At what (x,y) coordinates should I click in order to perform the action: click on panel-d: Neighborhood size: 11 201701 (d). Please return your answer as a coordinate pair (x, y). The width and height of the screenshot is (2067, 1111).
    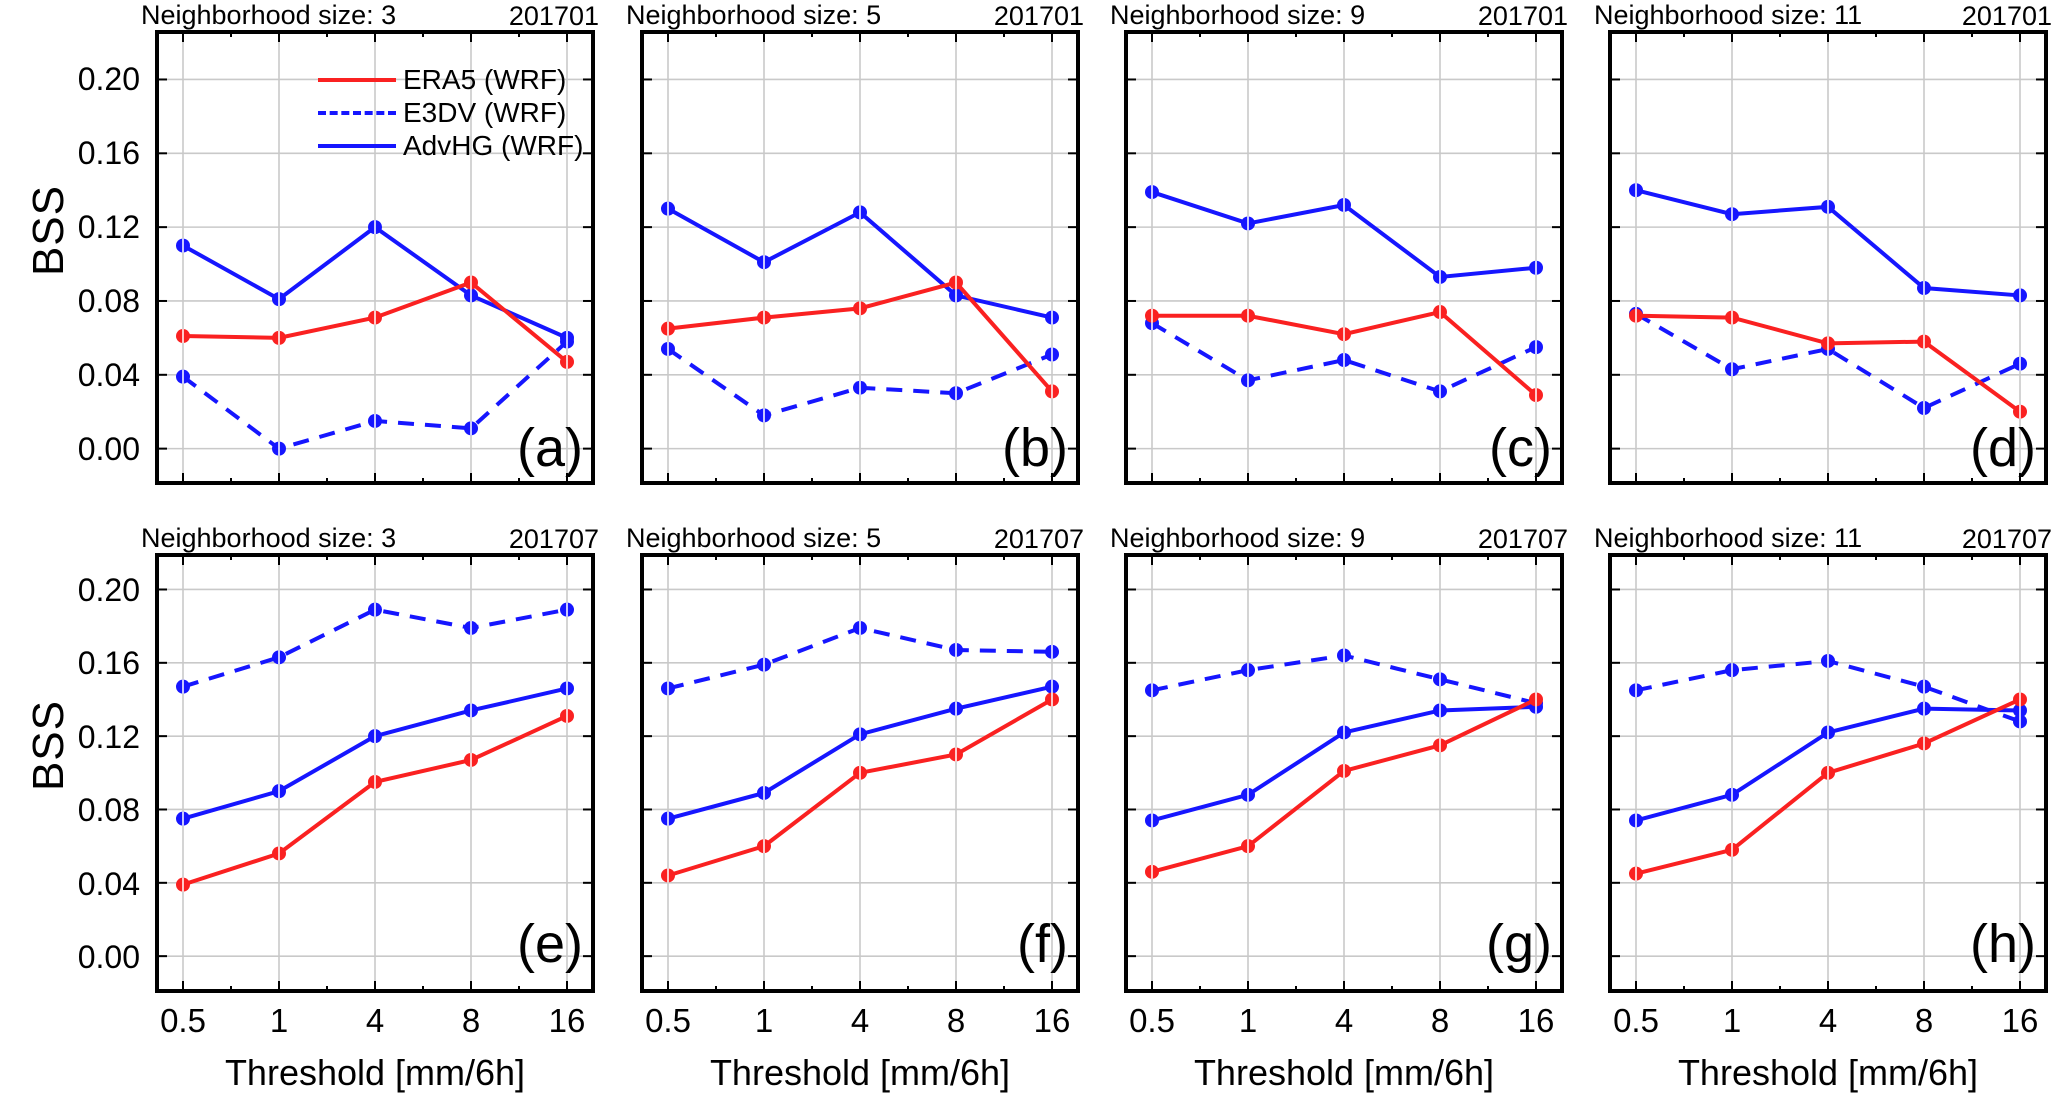
    Looking at the image, I should click on (1823, 242).